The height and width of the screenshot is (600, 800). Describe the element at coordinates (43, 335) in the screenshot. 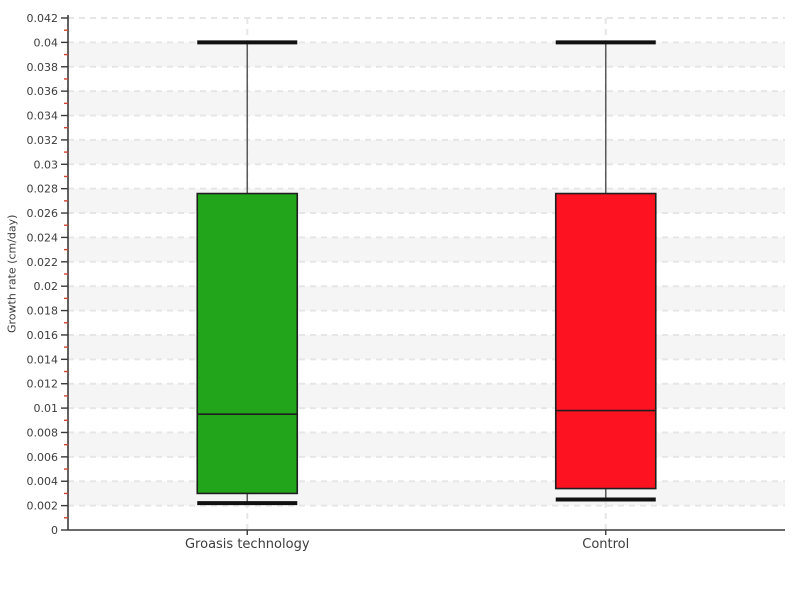

I see `y-tick-label: 0.016` at that location.